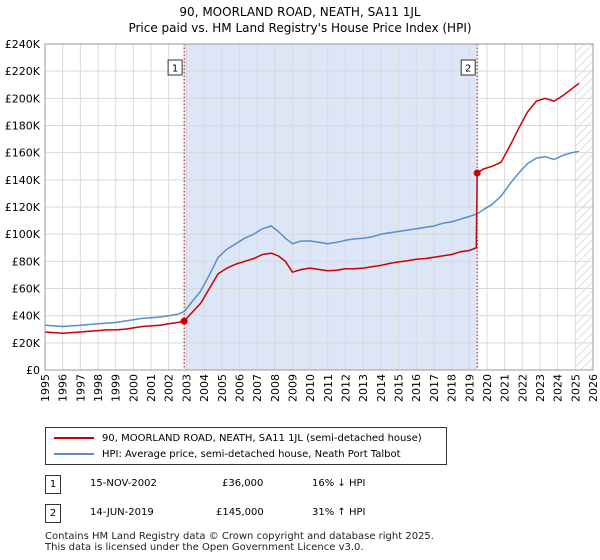  Describe the element at coordinates (243, 483) in the screenshot. I see `transaction-price: £36,000` at that location.